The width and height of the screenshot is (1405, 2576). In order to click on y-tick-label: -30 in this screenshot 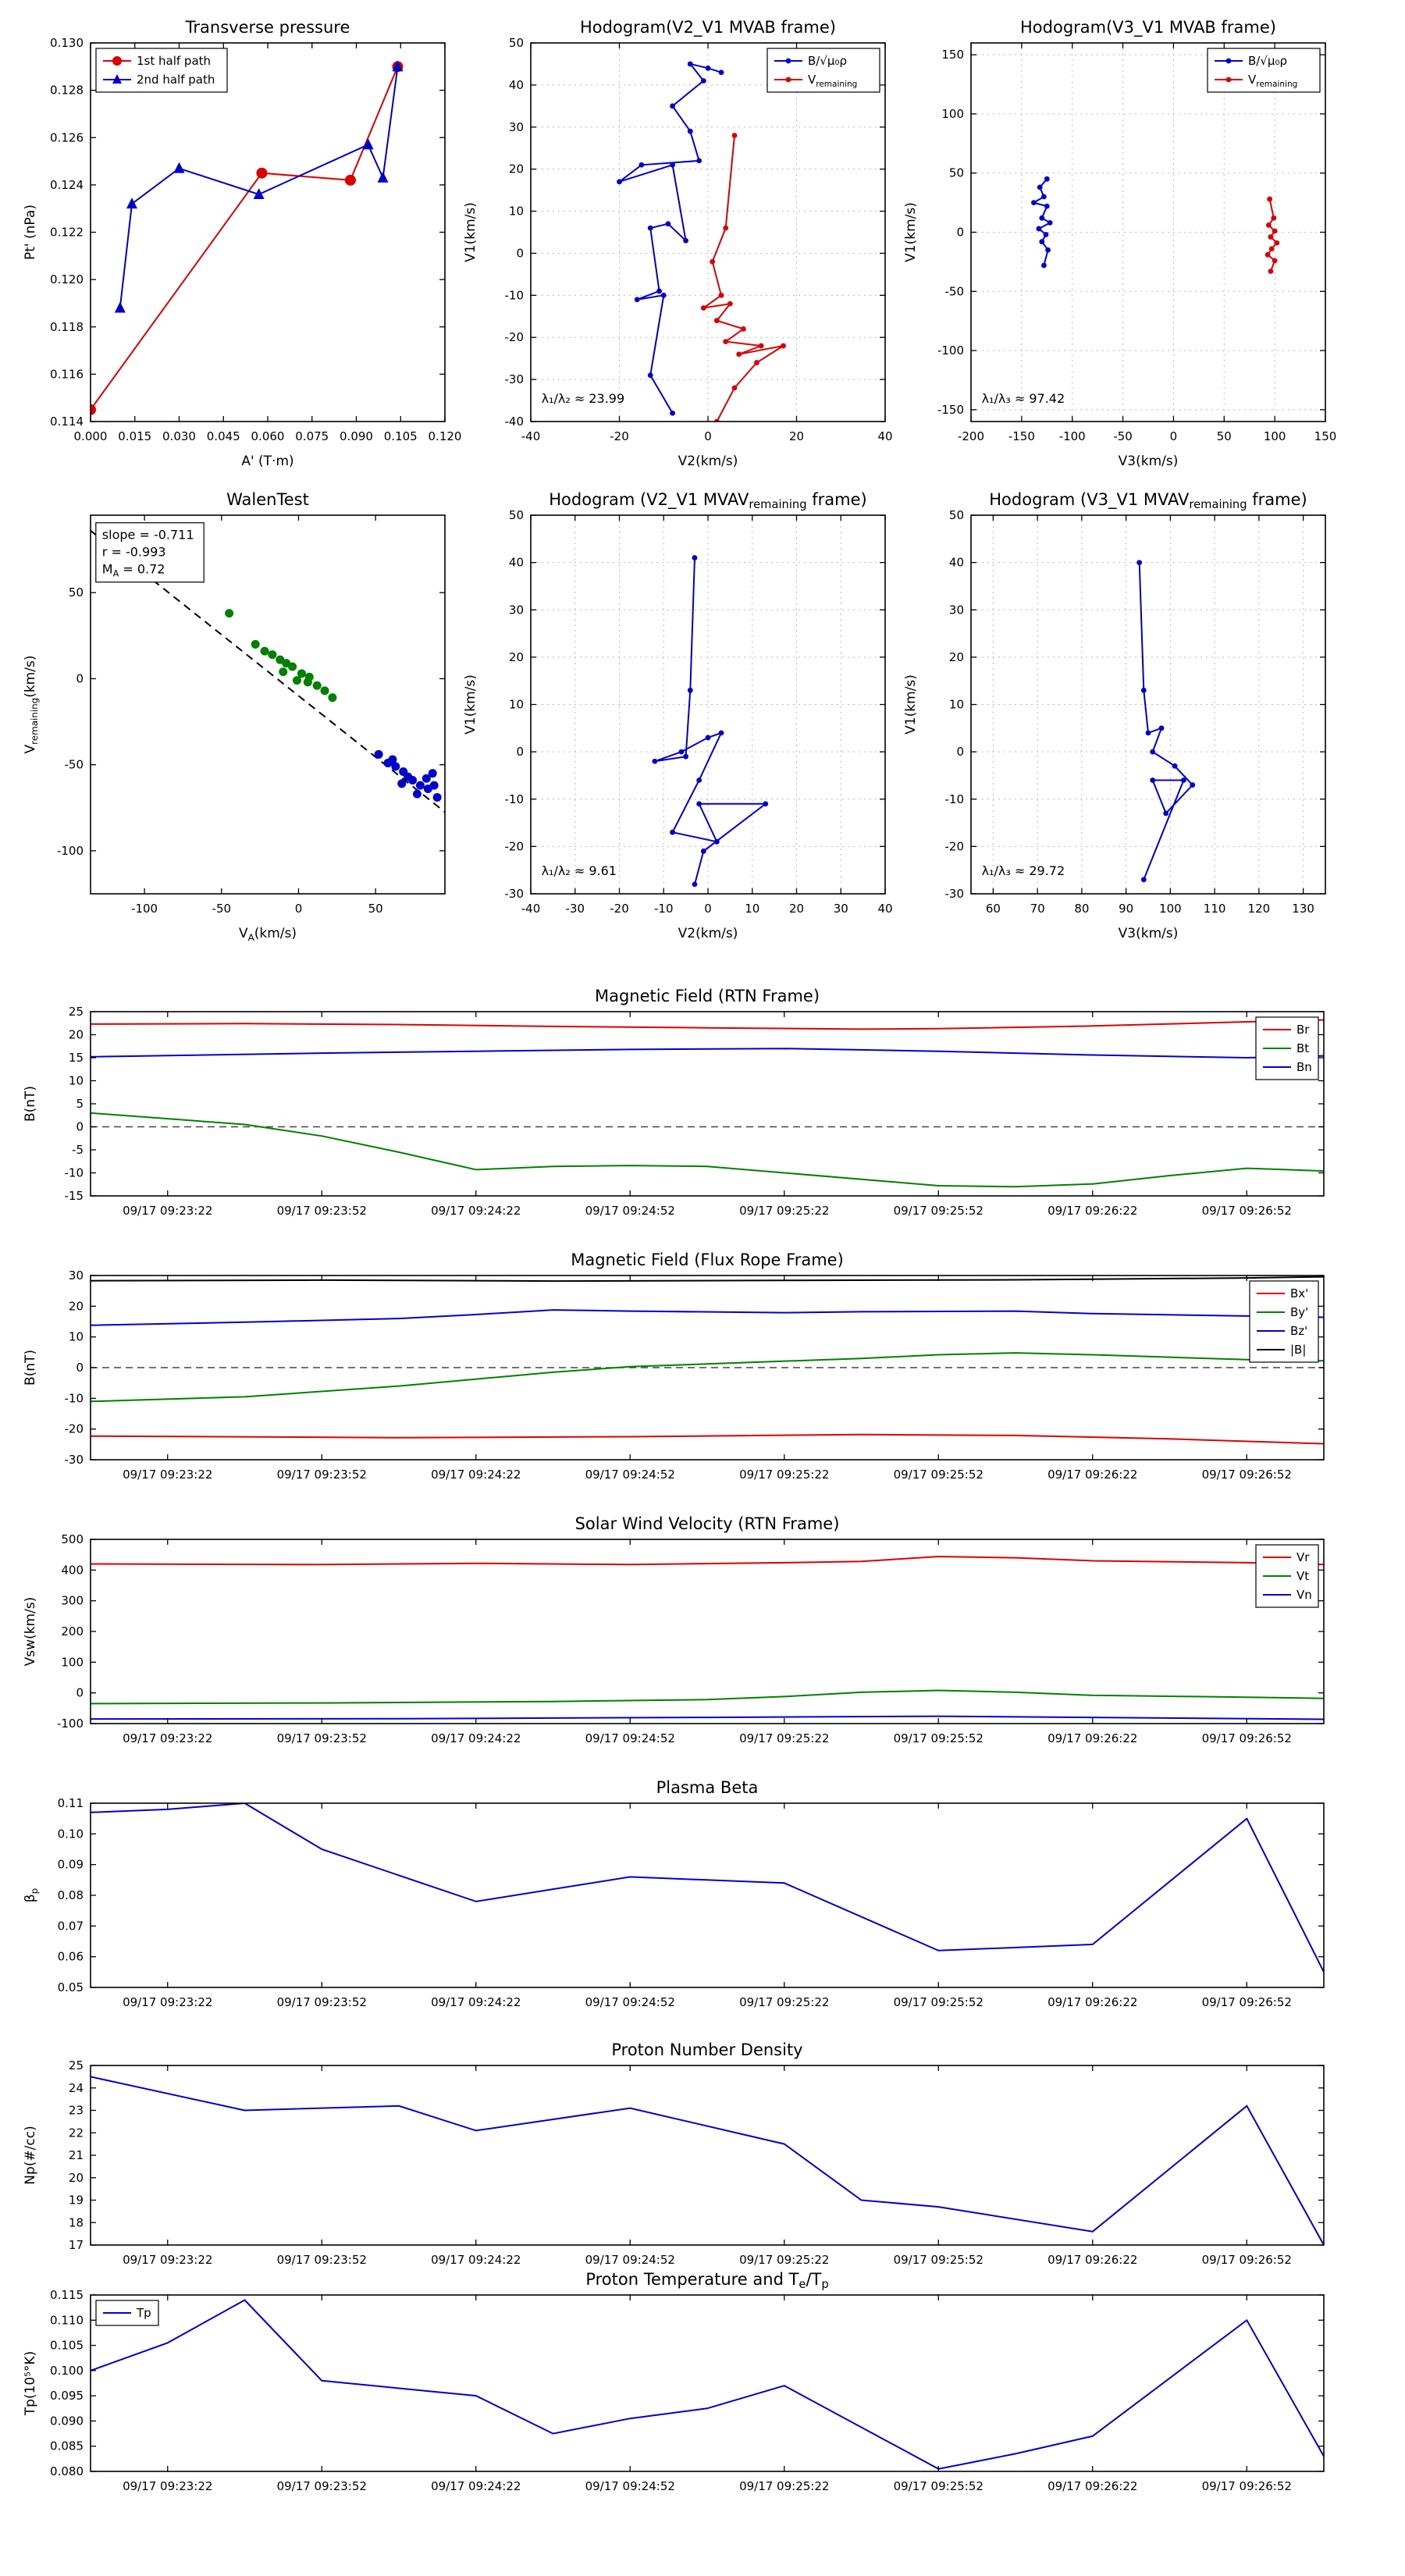, I will do `click(955, 894)`.